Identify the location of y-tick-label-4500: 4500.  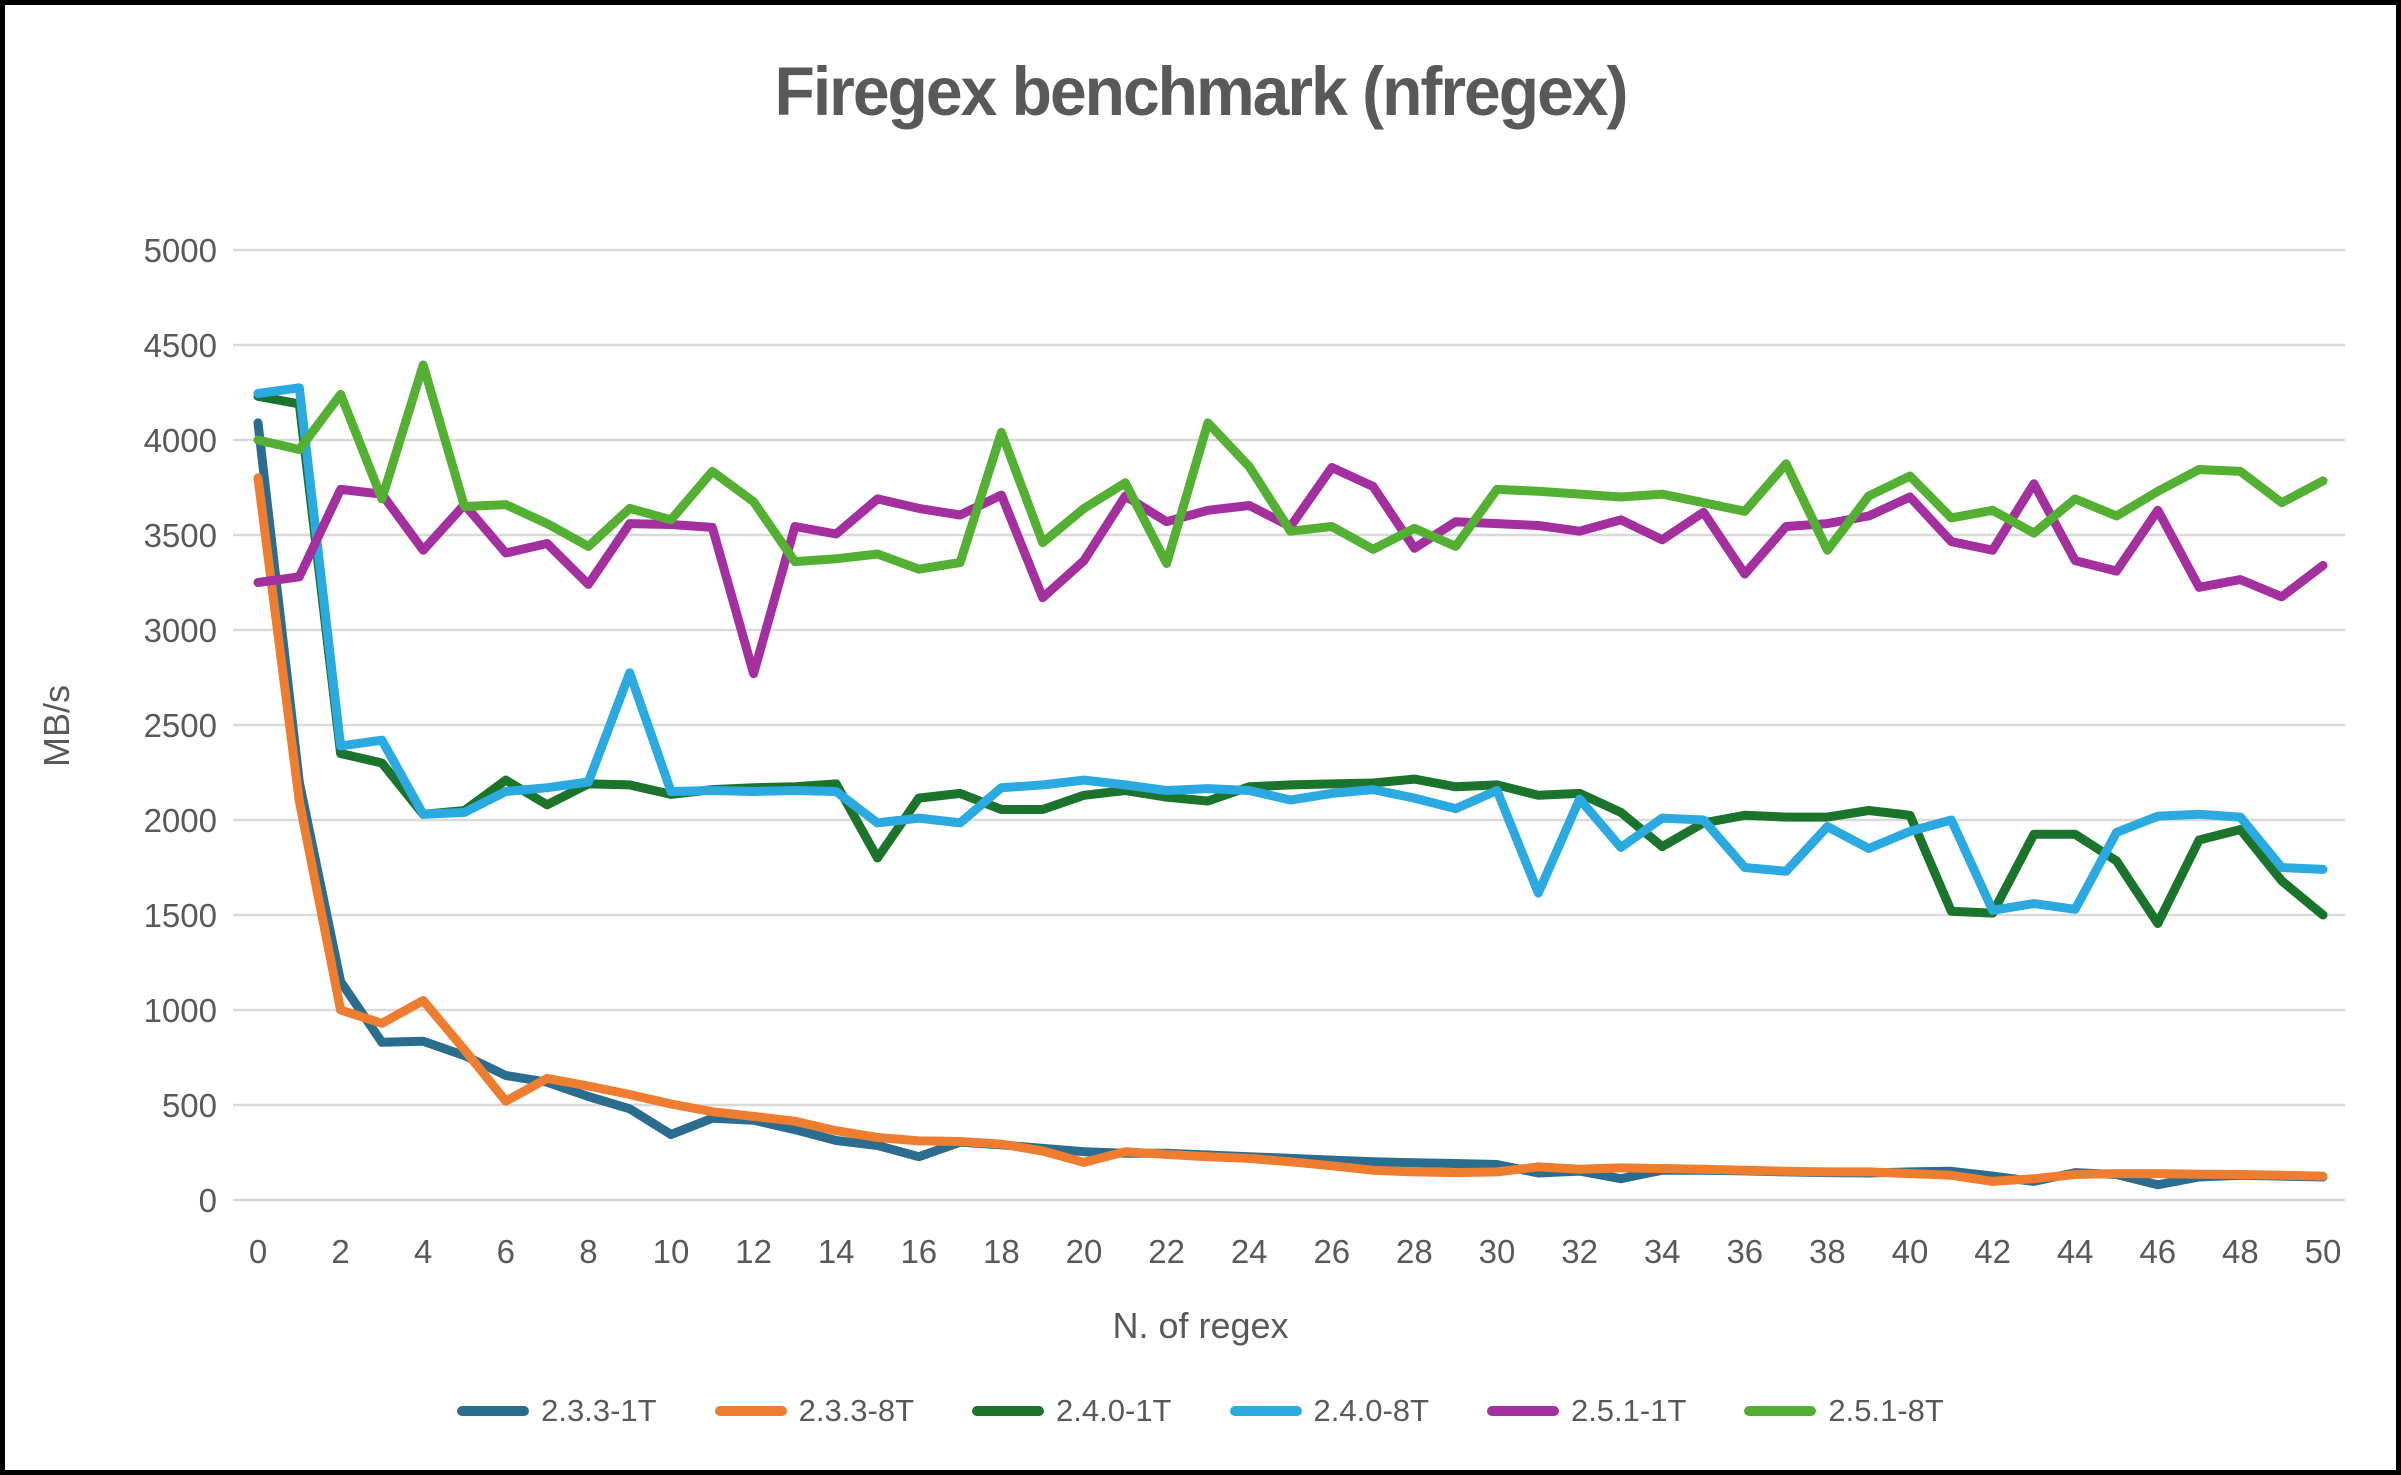
(180, 345).